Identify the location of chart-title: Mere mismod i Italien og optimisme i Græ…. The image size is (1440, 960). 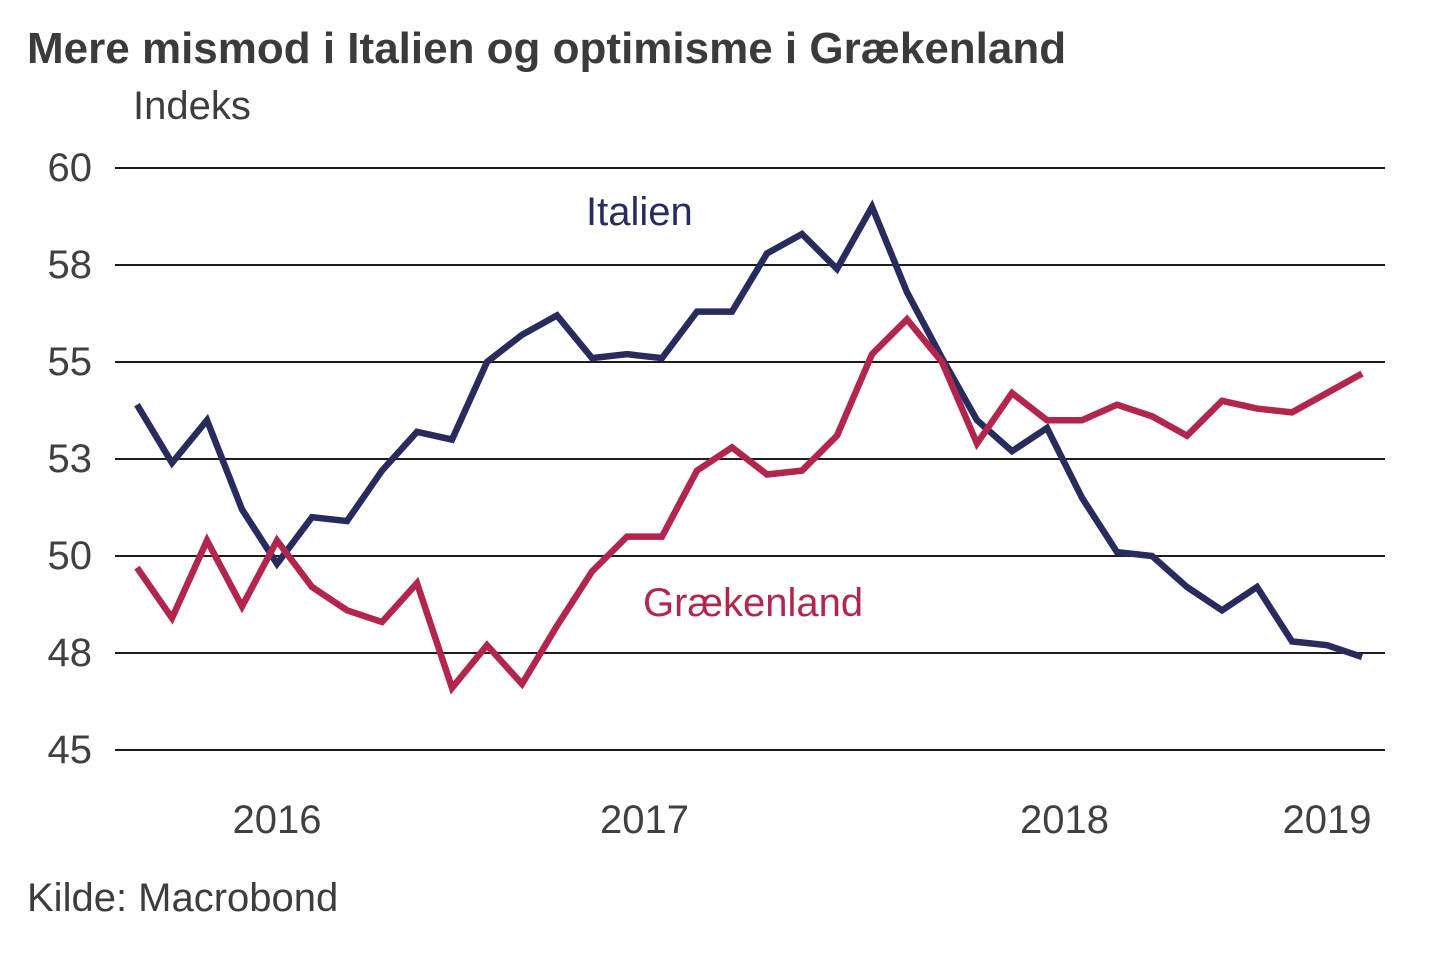
(547, 48).